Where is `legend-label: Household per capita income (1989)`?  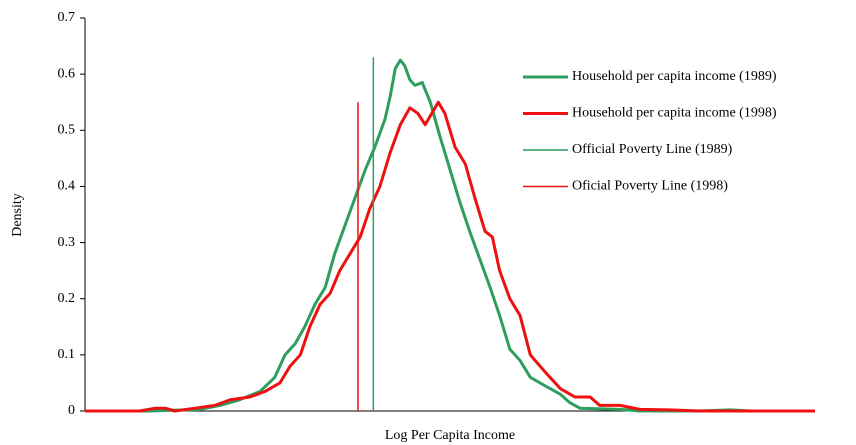 legend-label: Household per capita income (1989) is located at coordinates (674, 76).